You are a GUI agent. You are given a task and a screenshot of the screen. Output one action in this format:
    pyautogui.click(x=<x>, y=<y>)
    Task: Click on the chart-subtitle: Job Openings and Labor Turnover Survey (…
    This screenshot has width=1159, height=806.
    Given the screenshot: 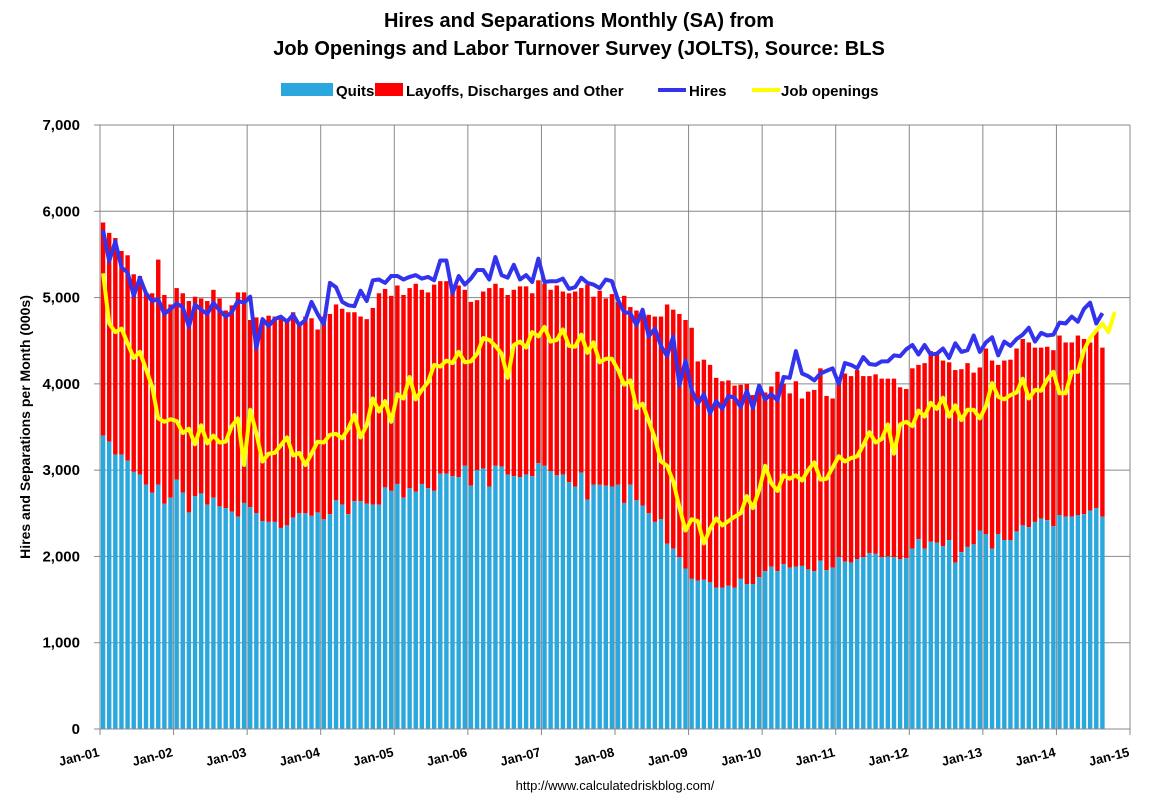 What is the action you would take?
    pyautogui.click(x=579, y=49)
    